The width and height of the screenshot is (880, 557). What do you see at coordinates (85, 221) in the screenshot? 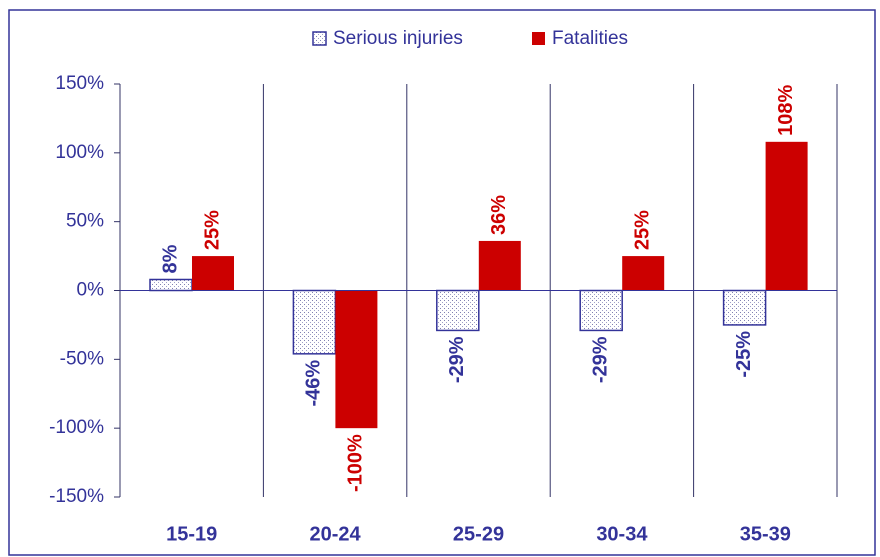
I see `y-tick-label: 50%` at bounding box center [85, 221].